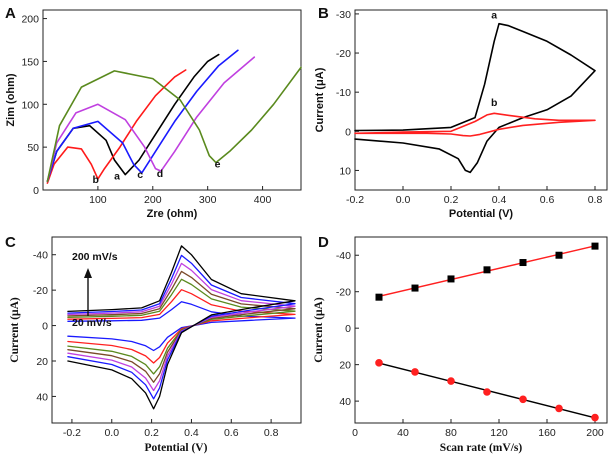 The height and width of the screenshot is (462, 614). Describe the element at coordinates (95, 180) in the screenshot. I see `panel-a-curve-label-b: b` at that location.